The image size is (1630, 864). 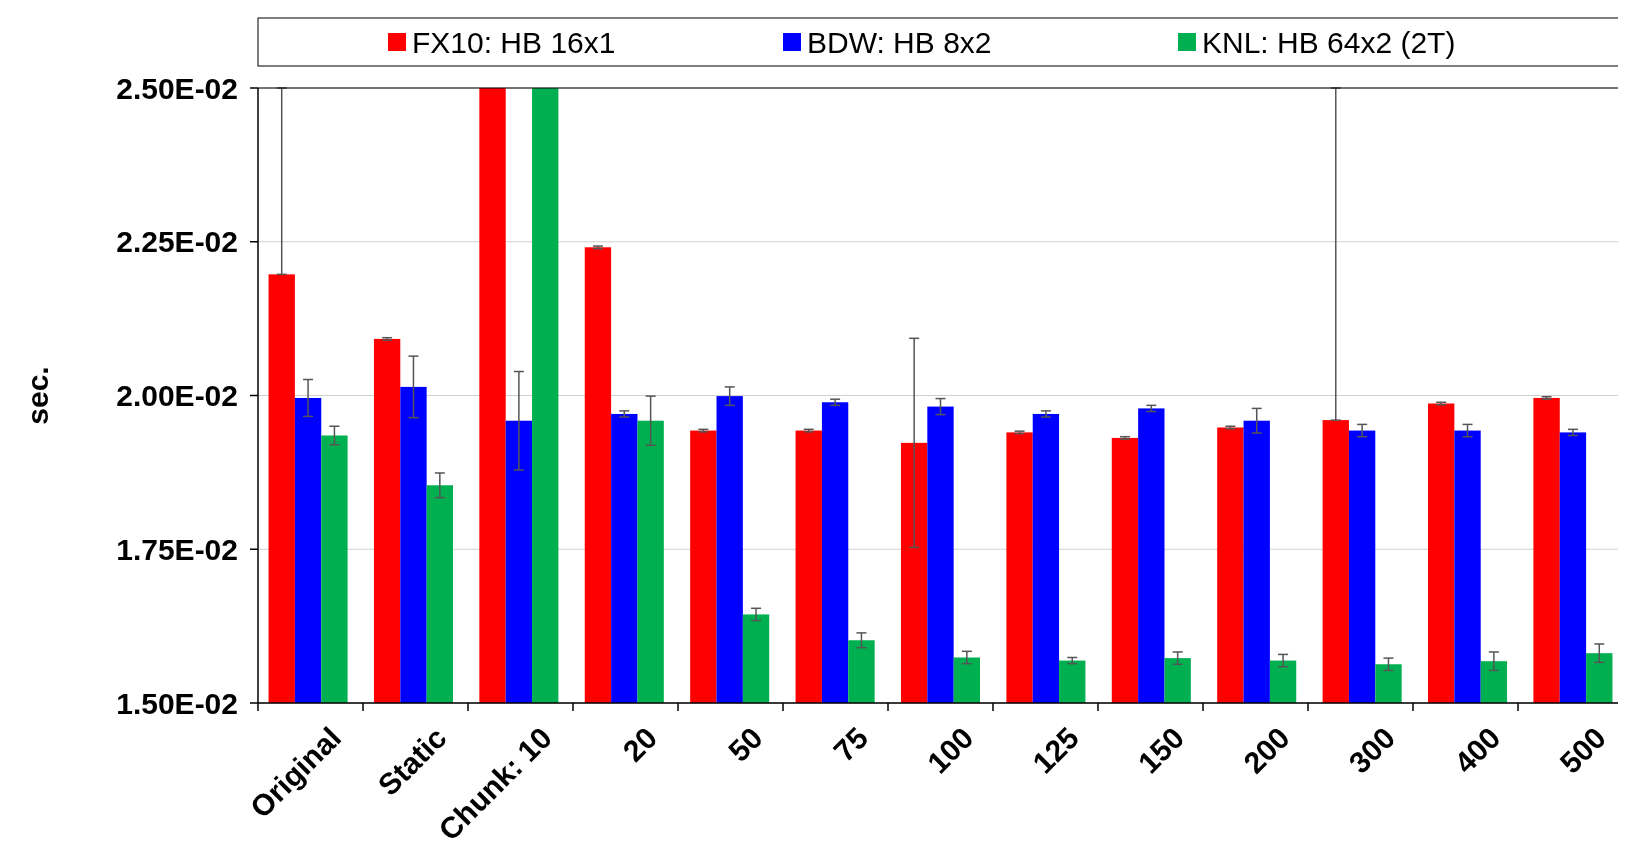 I want to click on y-tick-label: 2.00E-02, so click(x=177, y=395).